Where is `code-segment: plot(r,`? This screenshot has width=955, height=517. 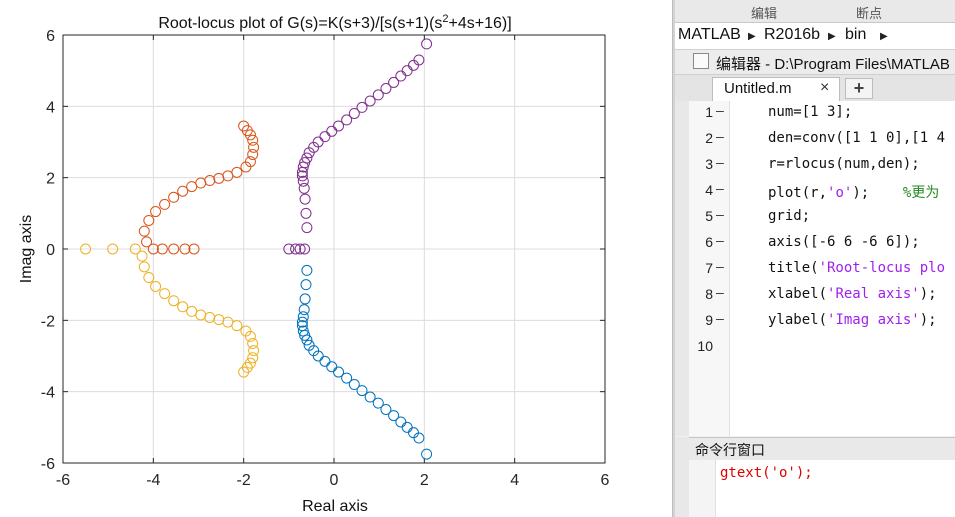
code-segment: plot(r, is located at coordinates (798, 193).